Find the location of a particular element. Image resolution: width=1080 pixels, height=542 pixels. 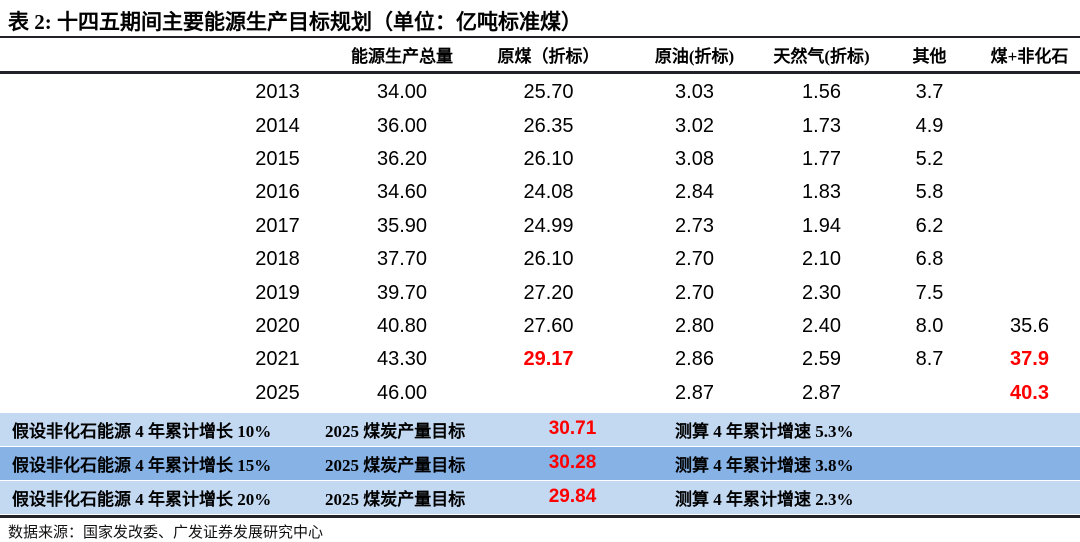

assumption-label: 假设非化石能源 4 年累计增长 10% is located at coordinates (142, 431).